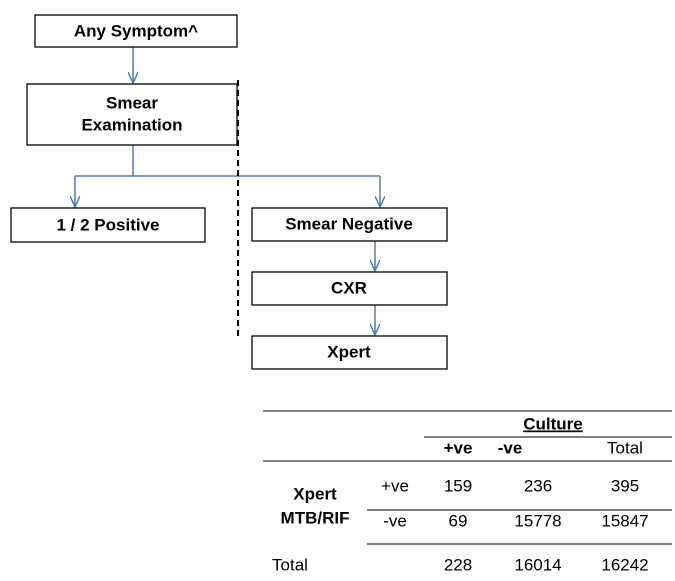 Image resolution: width=675 pixels, height=581 pixels. I want to click on node-label: Examination, so click(131, 124).